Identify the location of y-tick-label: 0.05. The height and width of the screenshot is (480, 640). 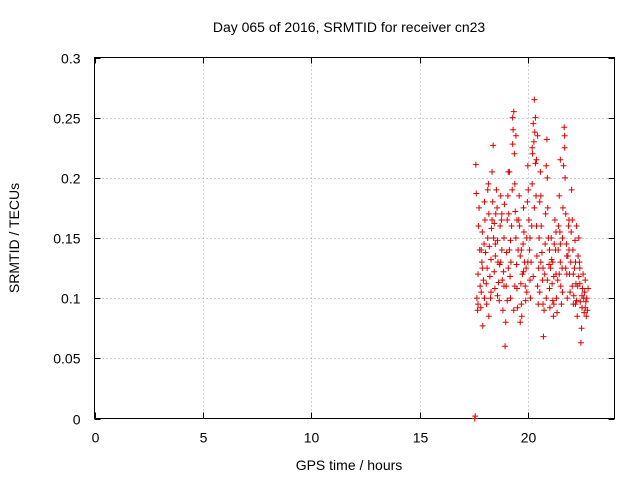
(66, 359).